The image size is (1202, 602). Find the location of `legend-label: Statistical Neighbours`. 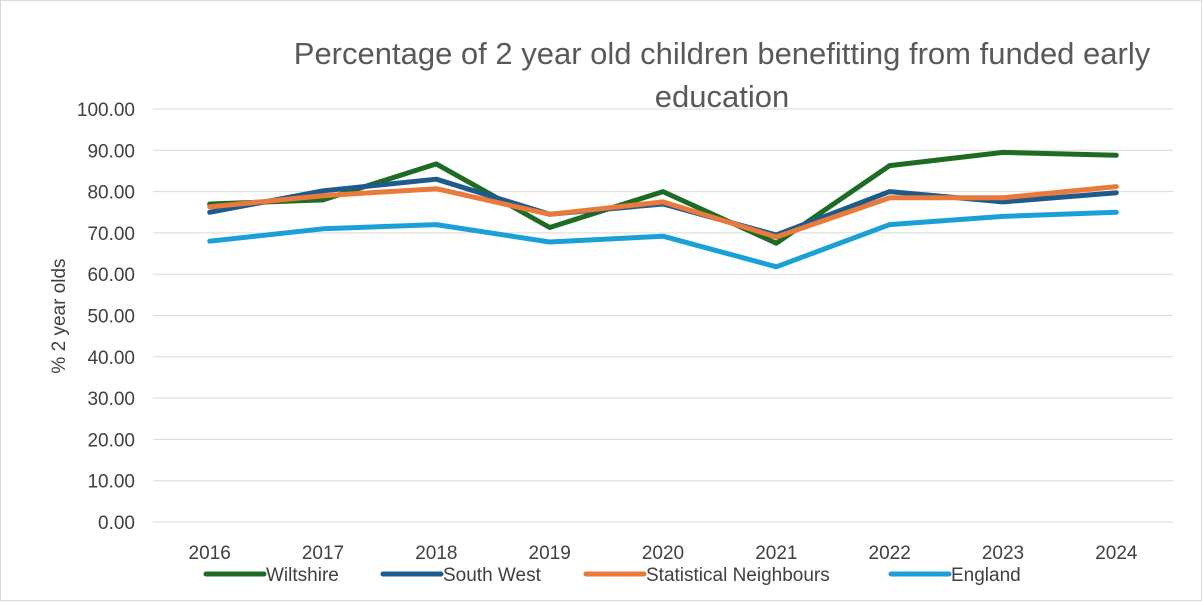

legend-label: Statistical Neighbours is located at coordinates (738, 575).